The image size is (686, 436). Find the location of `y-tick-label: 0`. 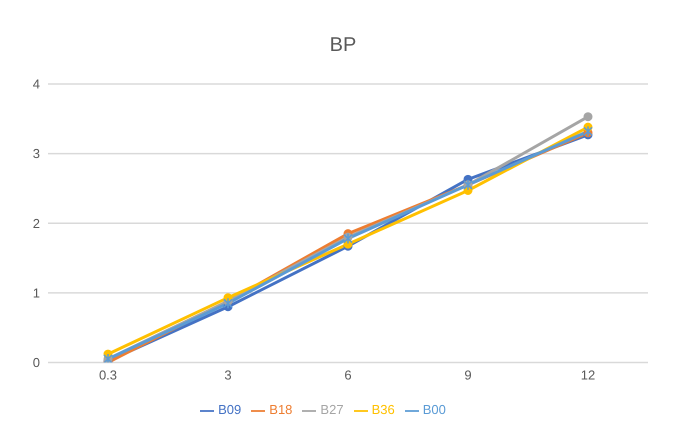

y-tick-label: 0 is located at coordinates (36, 362).